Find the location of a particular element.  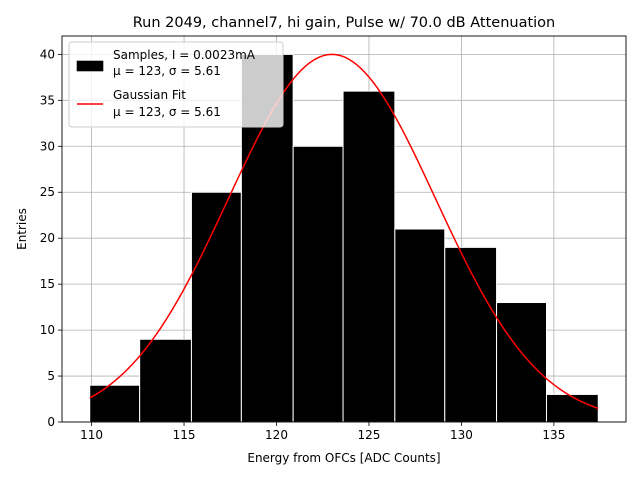

x-tick-label: 110 is located at coordinates (91, 435).